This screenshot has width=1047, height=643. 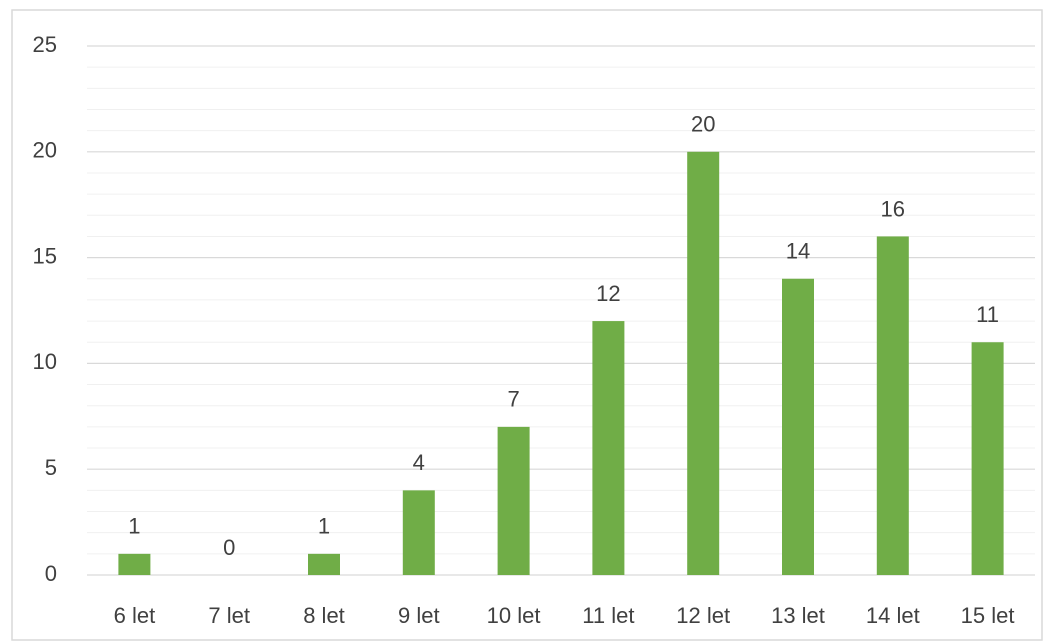 What do you see at coordinates (51, 467) in the screenshot?
I see `y-tick-label: 5` at bounding box center [51, 467].